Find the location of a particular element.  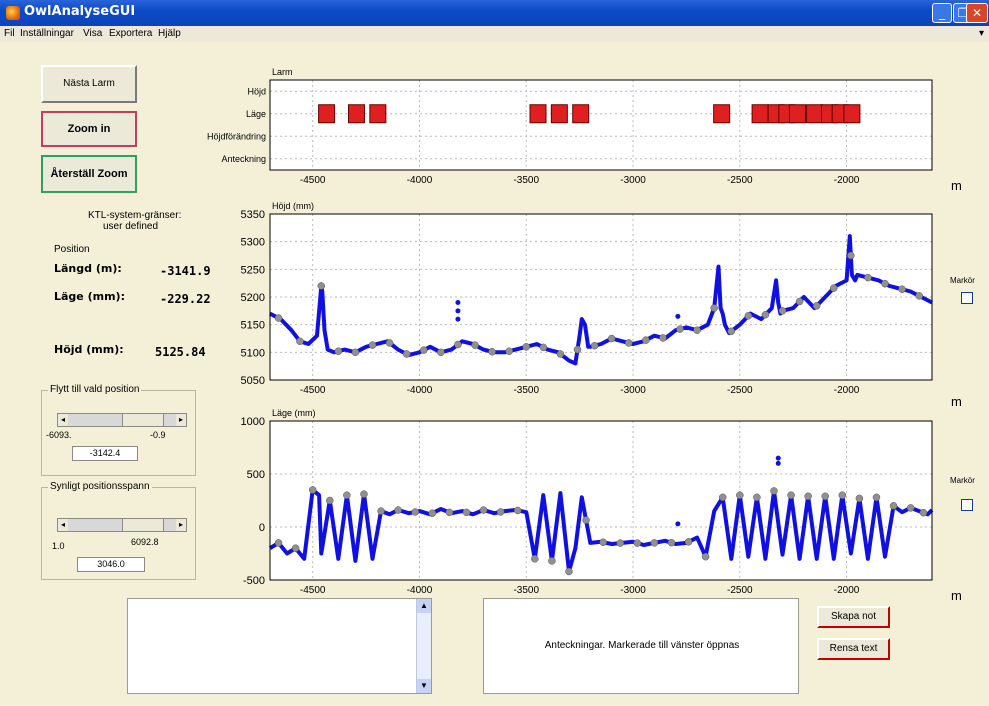

clear-text-button: Rensa text is located at coordinates (853, 649).